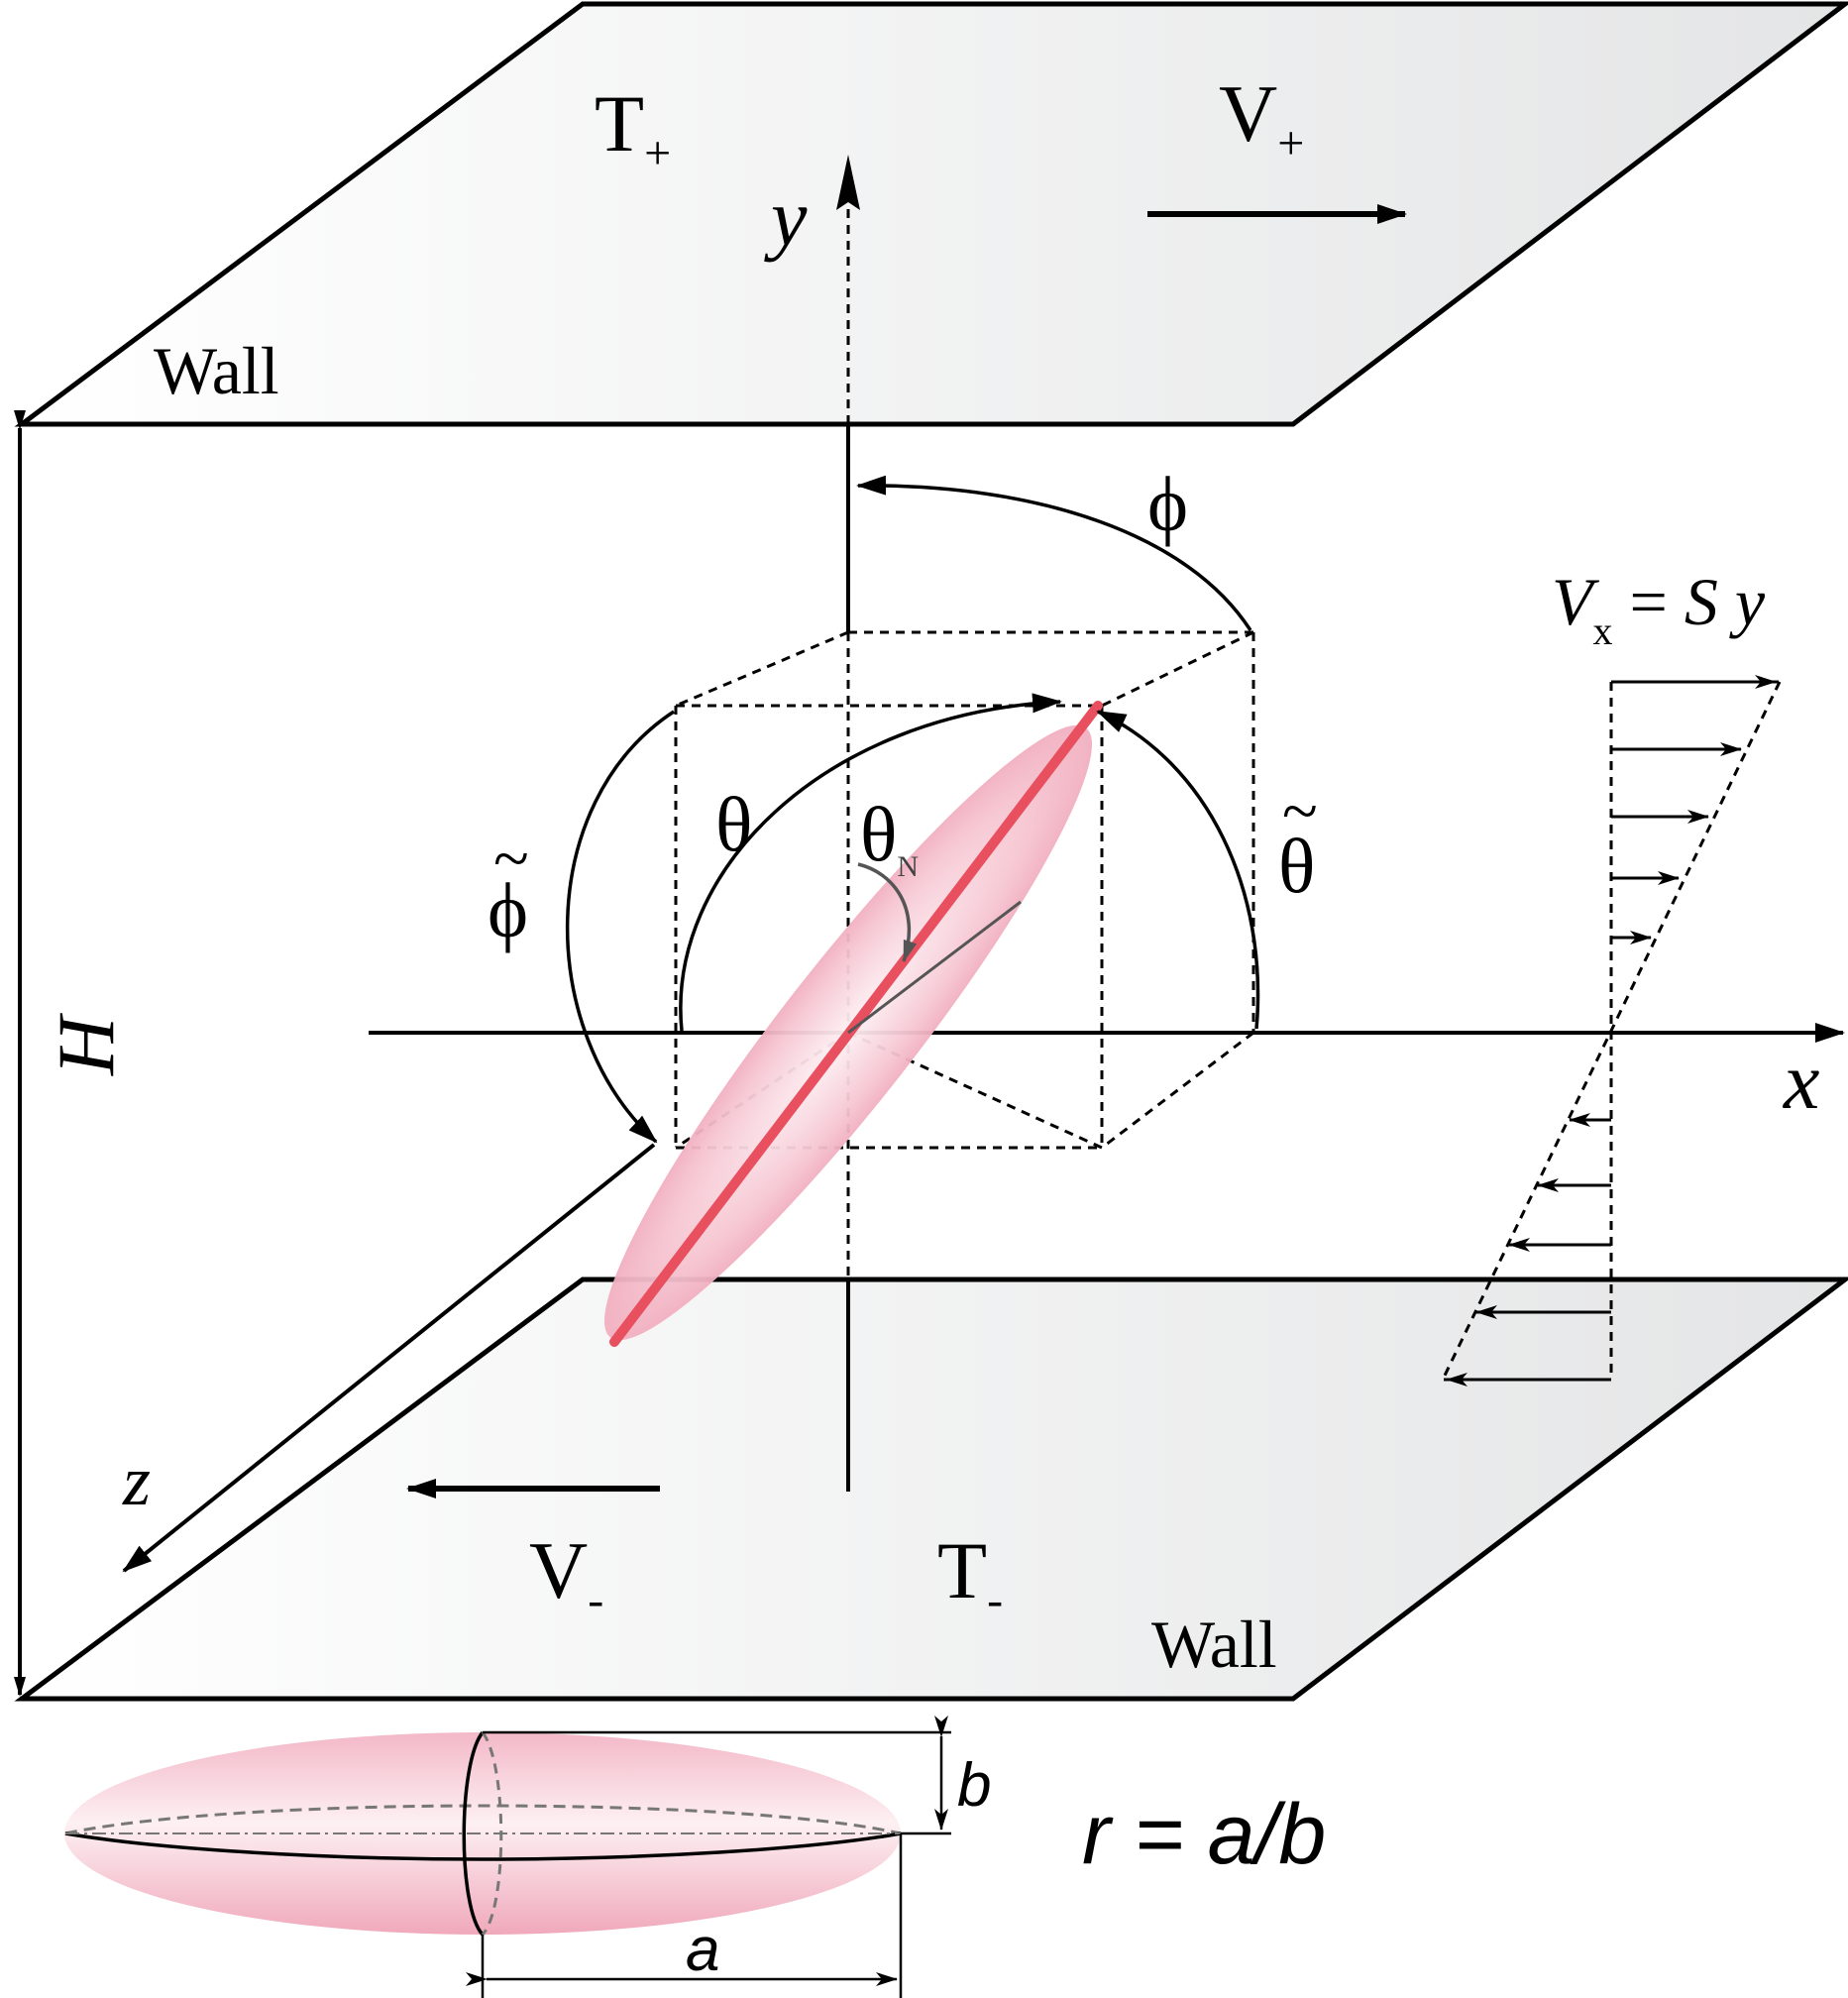 The image size is (1848, 1998). What do you see at coordinates (1054, 558) in the screenshot?
I see `phi-arc` at bounding box center [1054, 558].